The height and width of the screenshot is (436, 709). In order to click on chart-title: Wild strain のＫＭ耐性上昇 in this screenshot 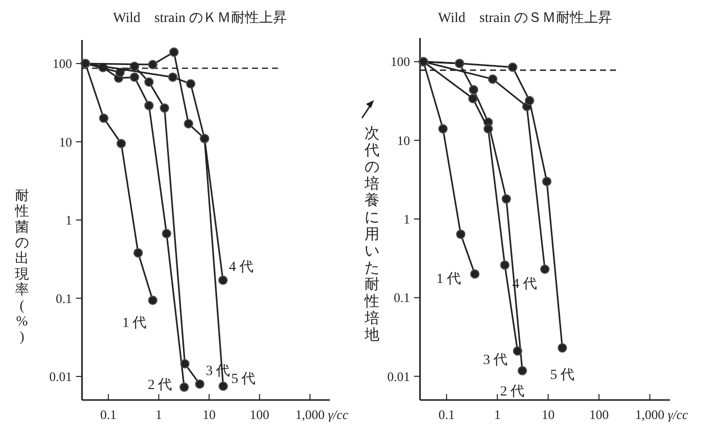, I will do `click(200, 18)`.